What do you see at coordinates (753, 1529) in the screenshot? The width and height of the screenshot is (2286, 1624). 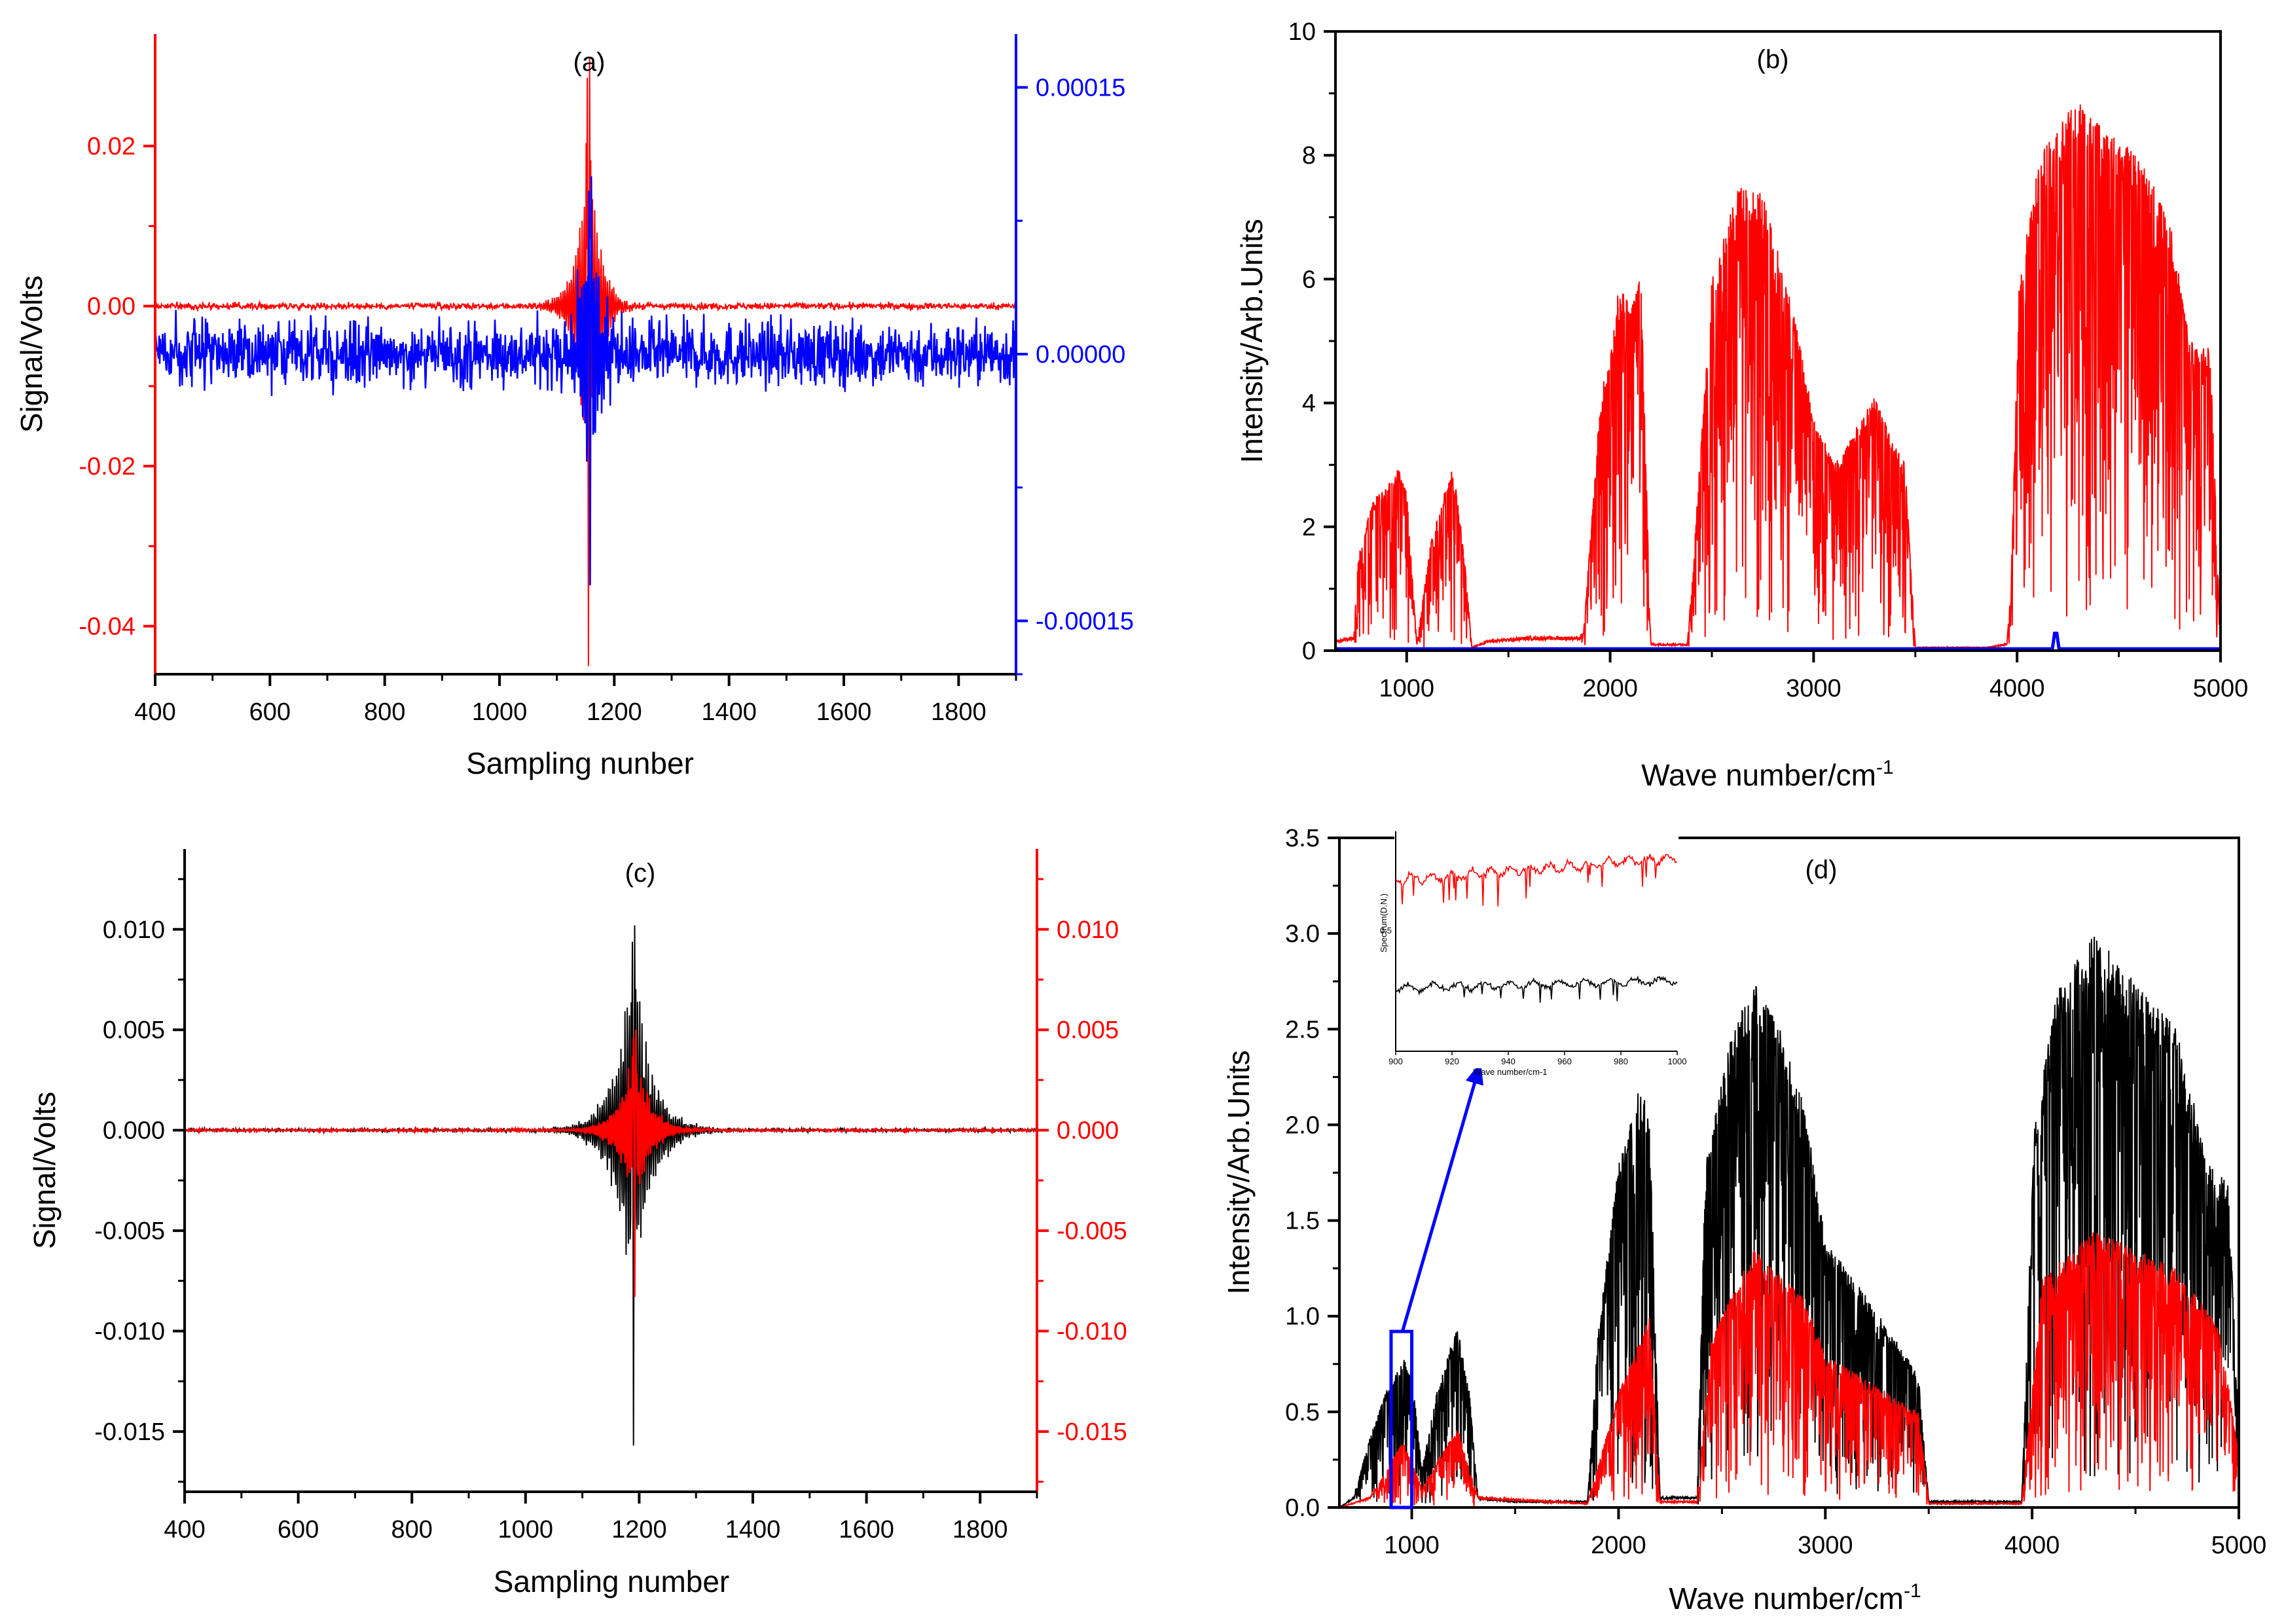 I see `panel-c-xtick-label: 1400` at bounding box center [753, 1529].